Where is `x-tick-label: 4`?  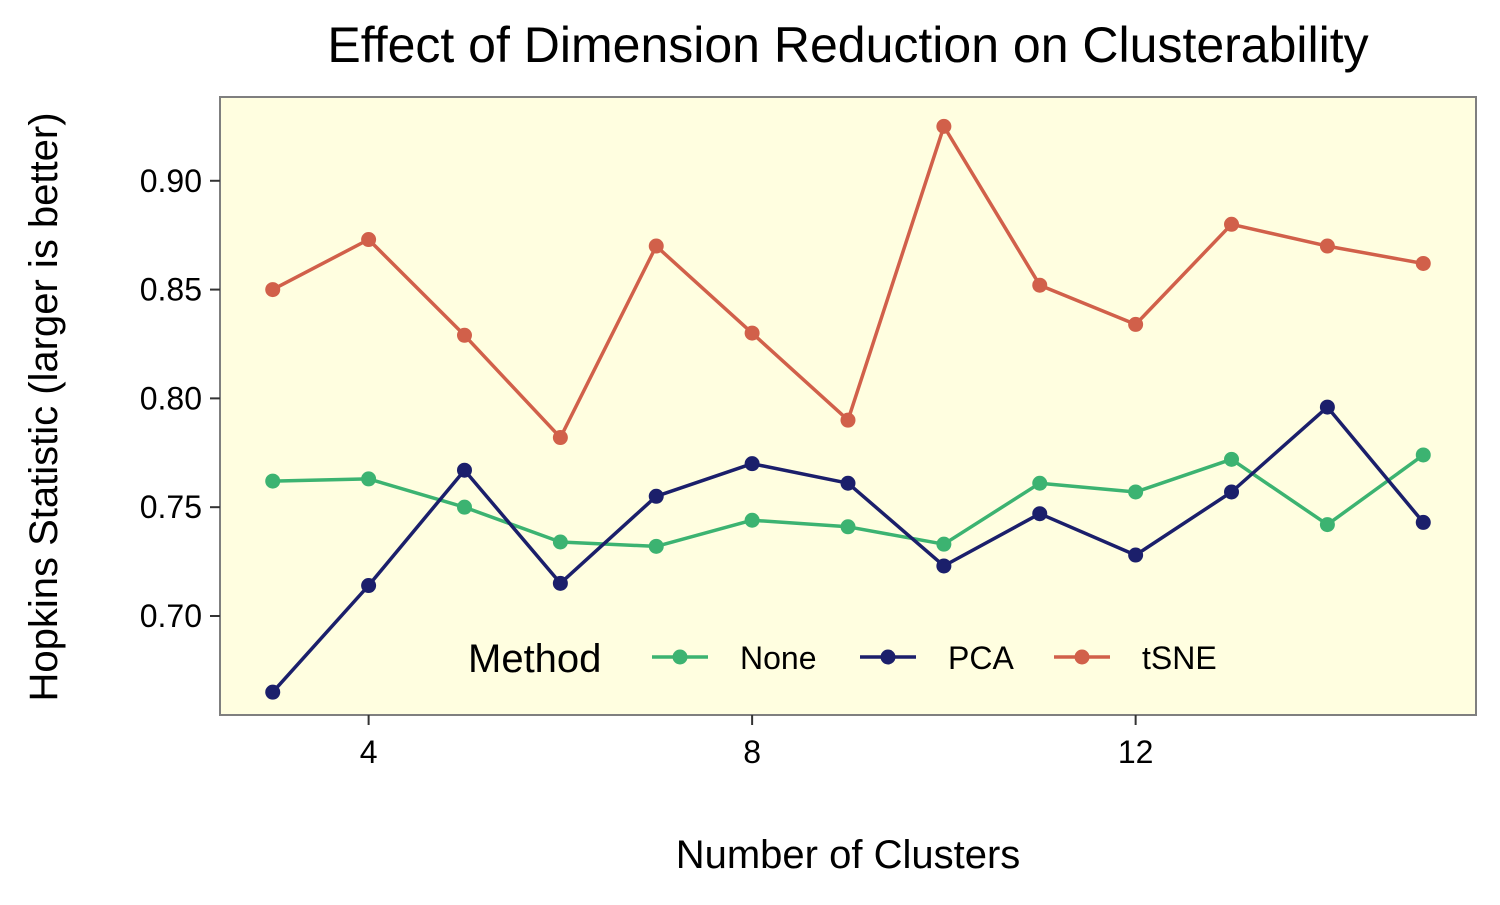
x-tick-label: 4 is located at coordinates (369, 752).